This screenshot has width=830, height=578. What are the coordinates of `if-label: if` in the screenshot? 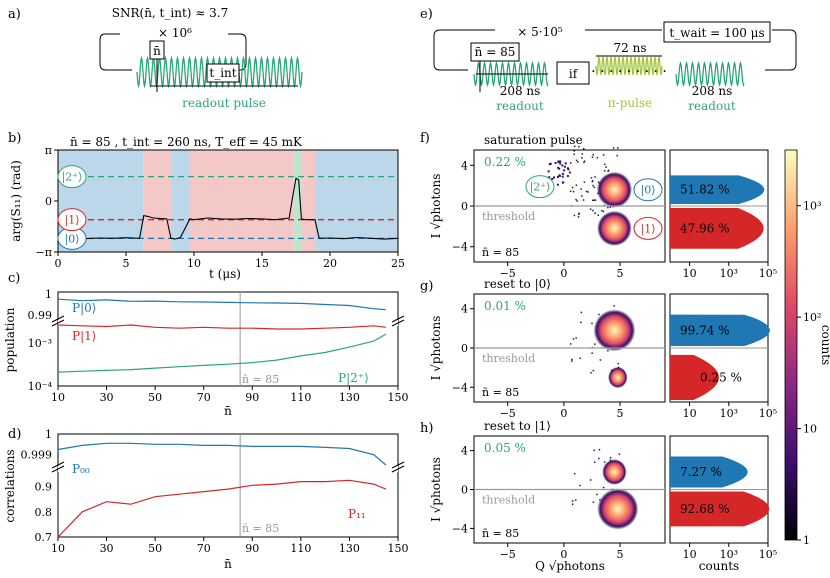 It's located at (574, 74).